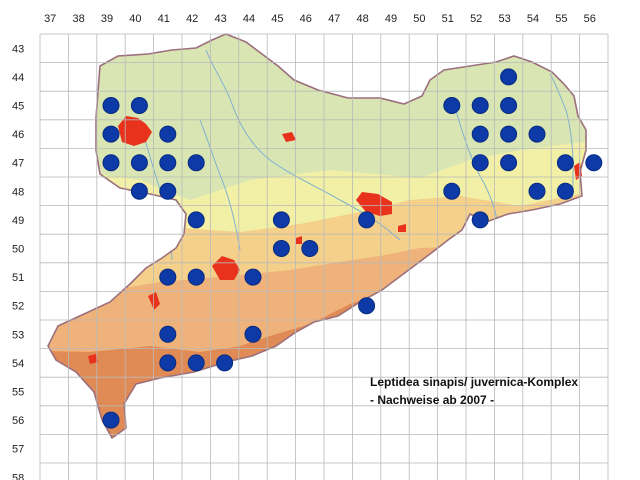 This screenshot has height=480, width=640. Describe the element at coordinates (18, 135) in the screenshot. I see `y-tick-label: 46` at that location.